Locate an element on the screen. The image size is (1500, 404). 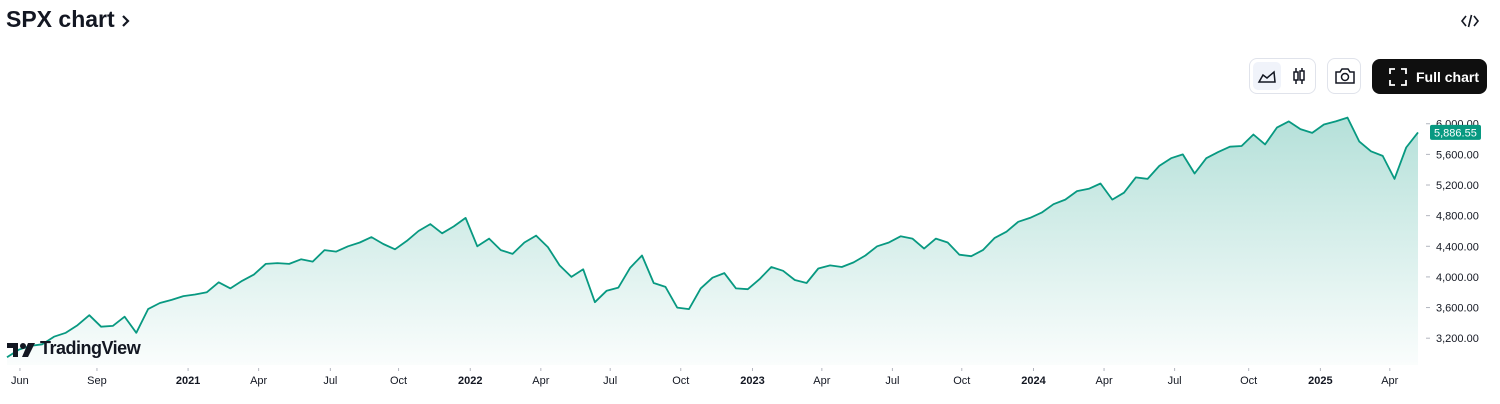
y-tick-label: 4,800.00 is located at coordinates (1457, 217).